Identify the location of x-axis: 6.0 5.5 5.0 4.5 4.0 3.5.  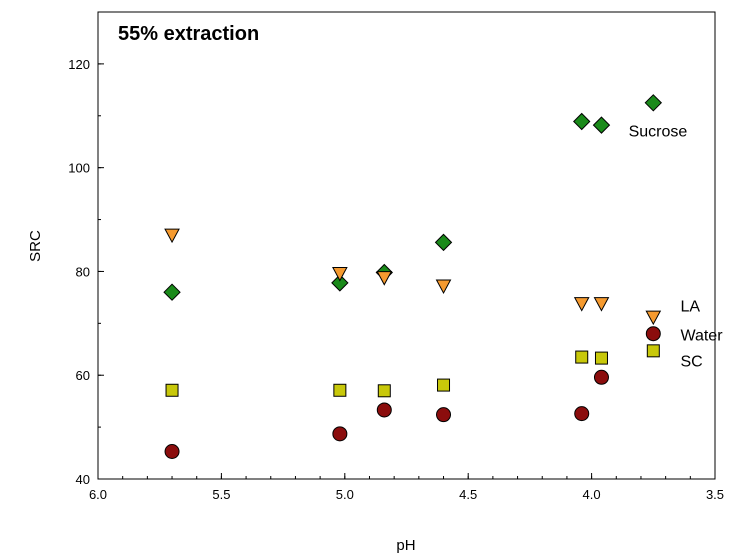
(406, 487).